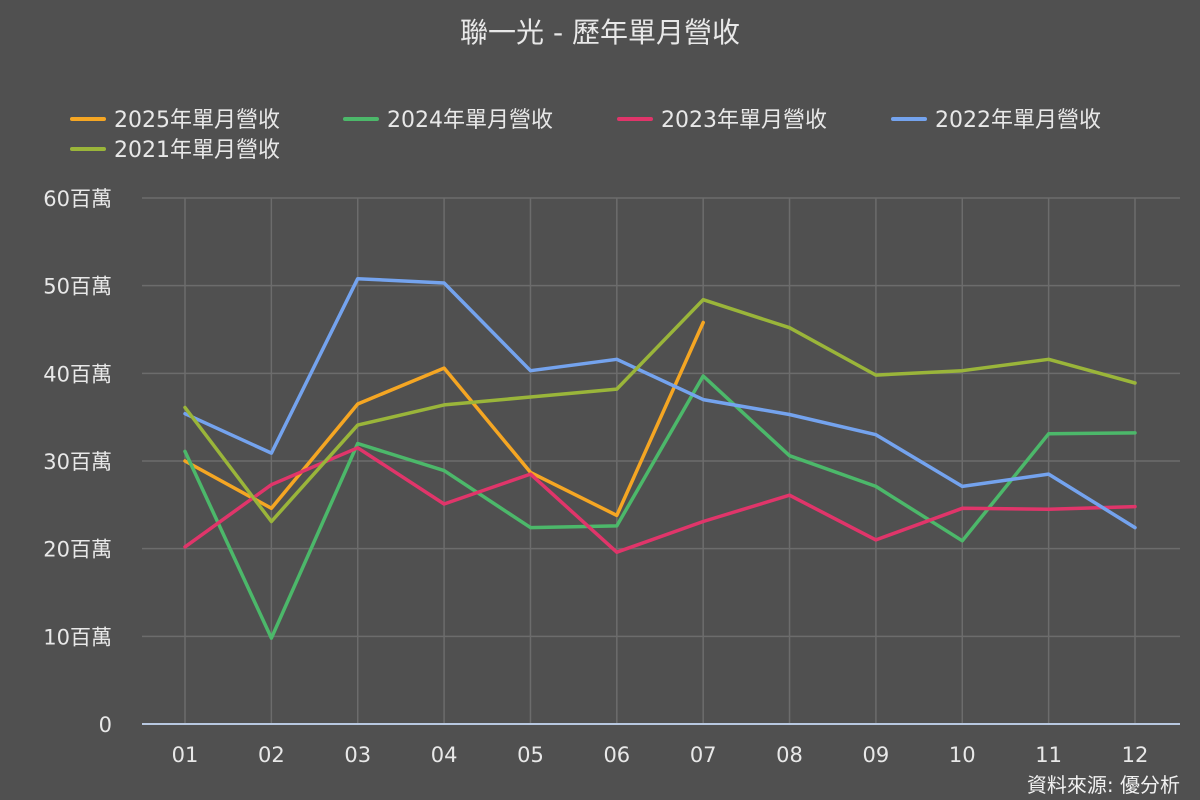 The image size is (1200, 800). What do you see at coordinates (1018, 120) in the screenshot?
I see `legend-label: 2022年單月營收` at bounding box center [1018, 120].